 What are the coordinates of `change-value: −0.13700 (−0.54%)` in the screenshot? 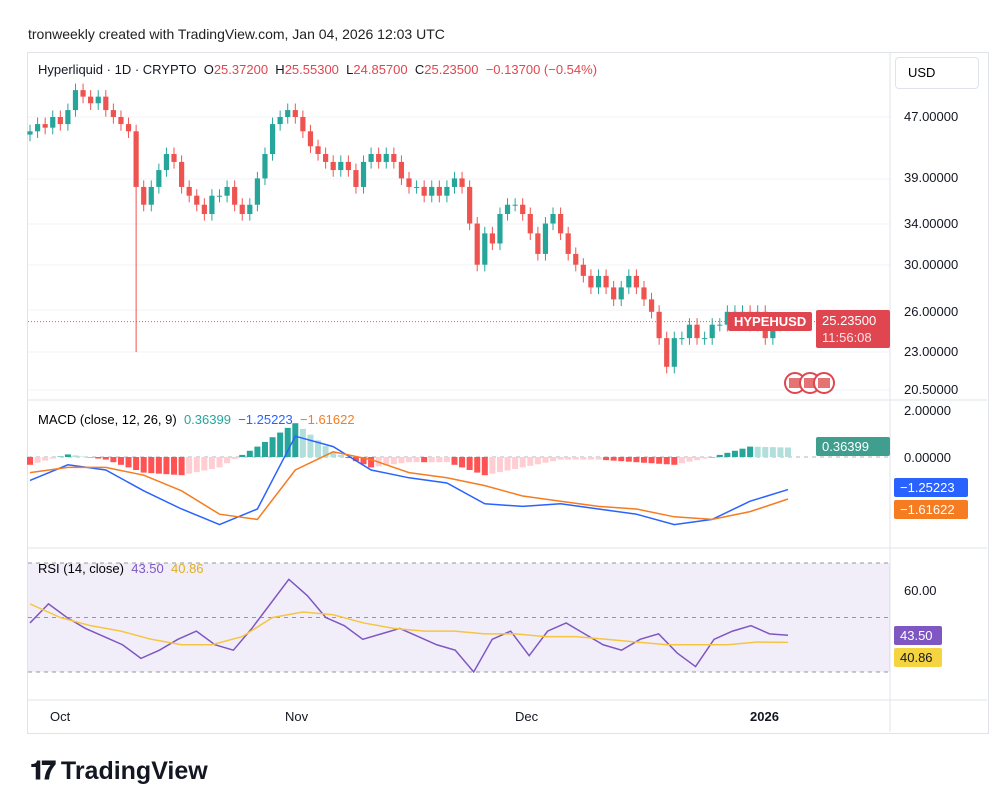 It's located at (541, 69).